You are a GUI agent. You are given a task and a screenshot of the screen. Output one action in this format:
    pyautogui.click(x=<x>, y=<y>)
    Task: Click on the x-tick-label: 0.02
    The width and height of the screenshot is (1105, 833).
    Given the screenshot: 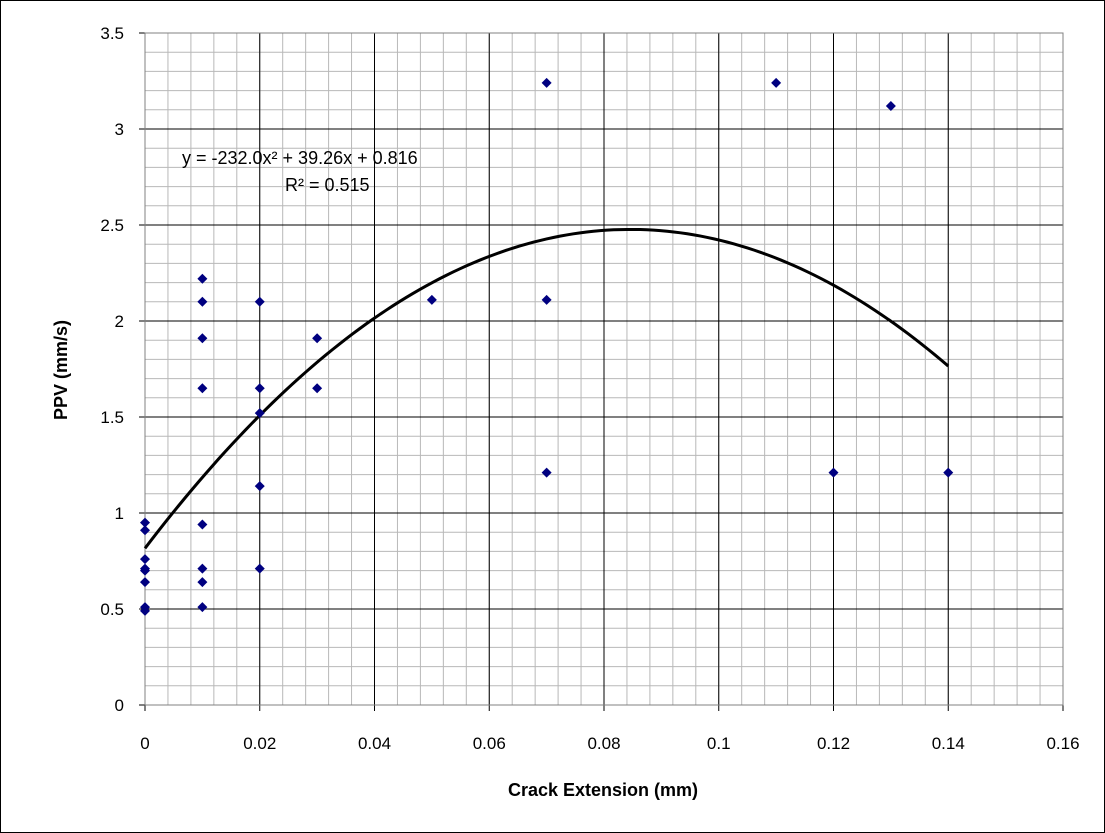 What is the action you would take?
    pyautogui.click(x=259, y=743)
    